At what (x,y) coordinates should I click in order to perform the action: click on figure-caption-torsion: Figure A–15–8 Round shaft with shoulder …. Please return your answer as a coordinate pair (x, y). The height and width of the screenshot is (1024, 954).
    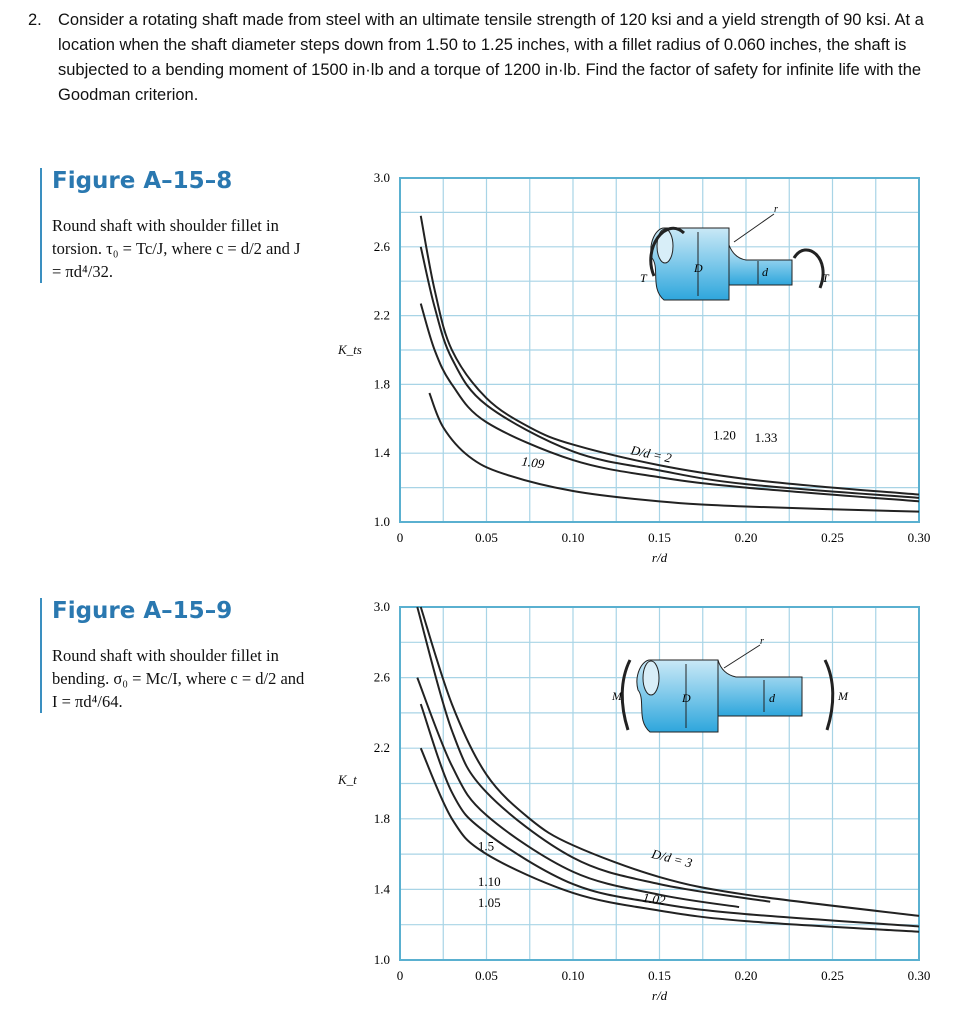
    Looking at the image, I should click on (176, 225).